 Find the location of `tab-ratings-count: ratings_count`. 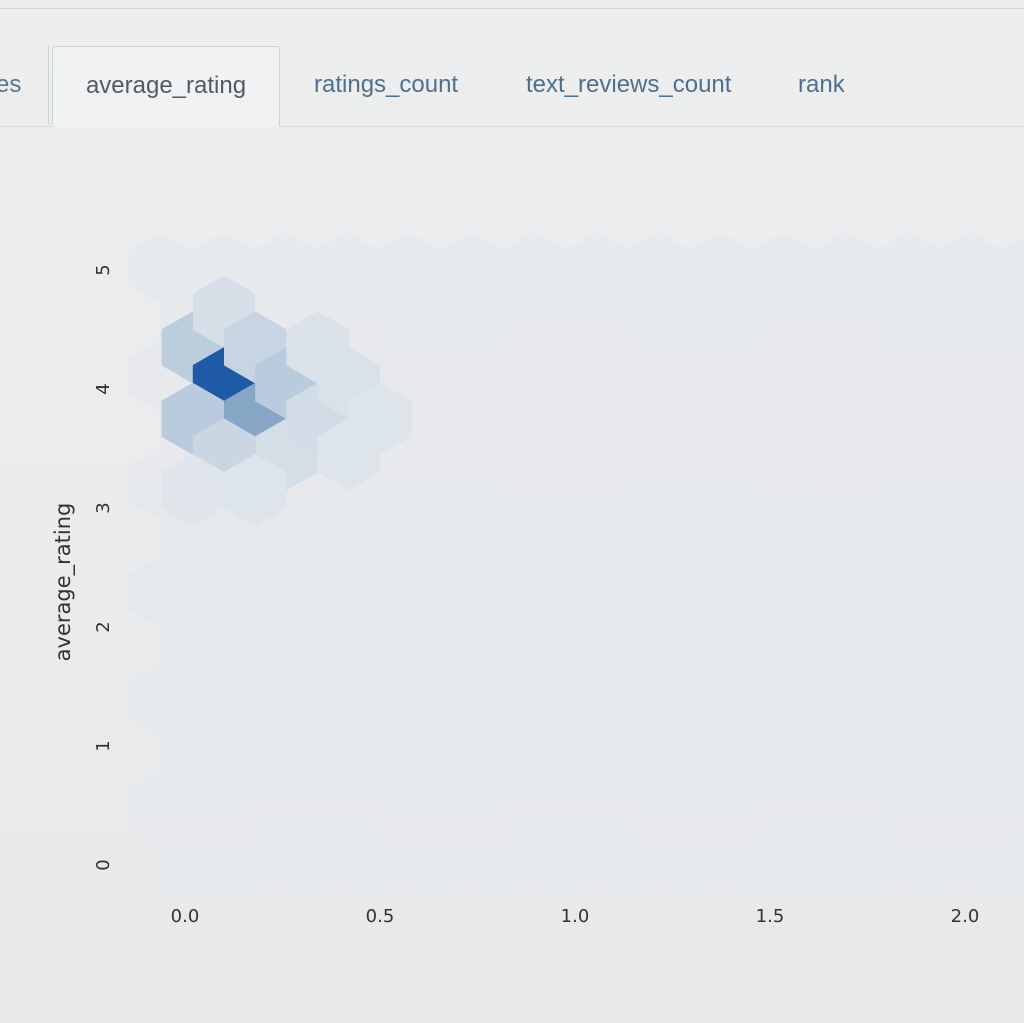

tab-ratings-count: ratings_count is located at coordinates (386, 84).